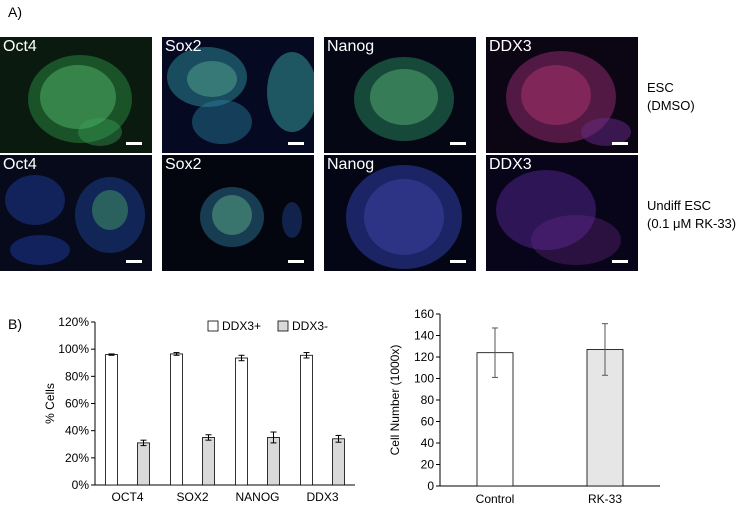 This screenshot has width=748, height=509. Describe the element at coordinates (395, 400) in the screenshot. I see `y-axis-label: Cell Number (1000x)` at that location.